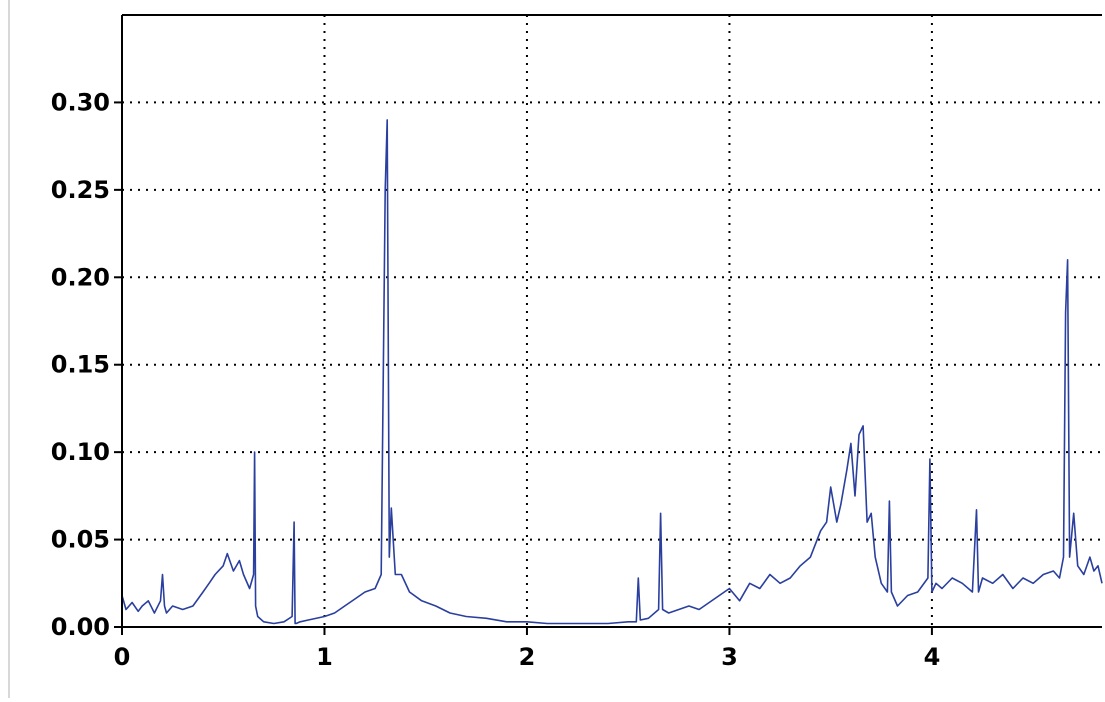  Describe the element at coordinates (122, 657) in the screenshot. I see `x-tick-label: 0` at that location.